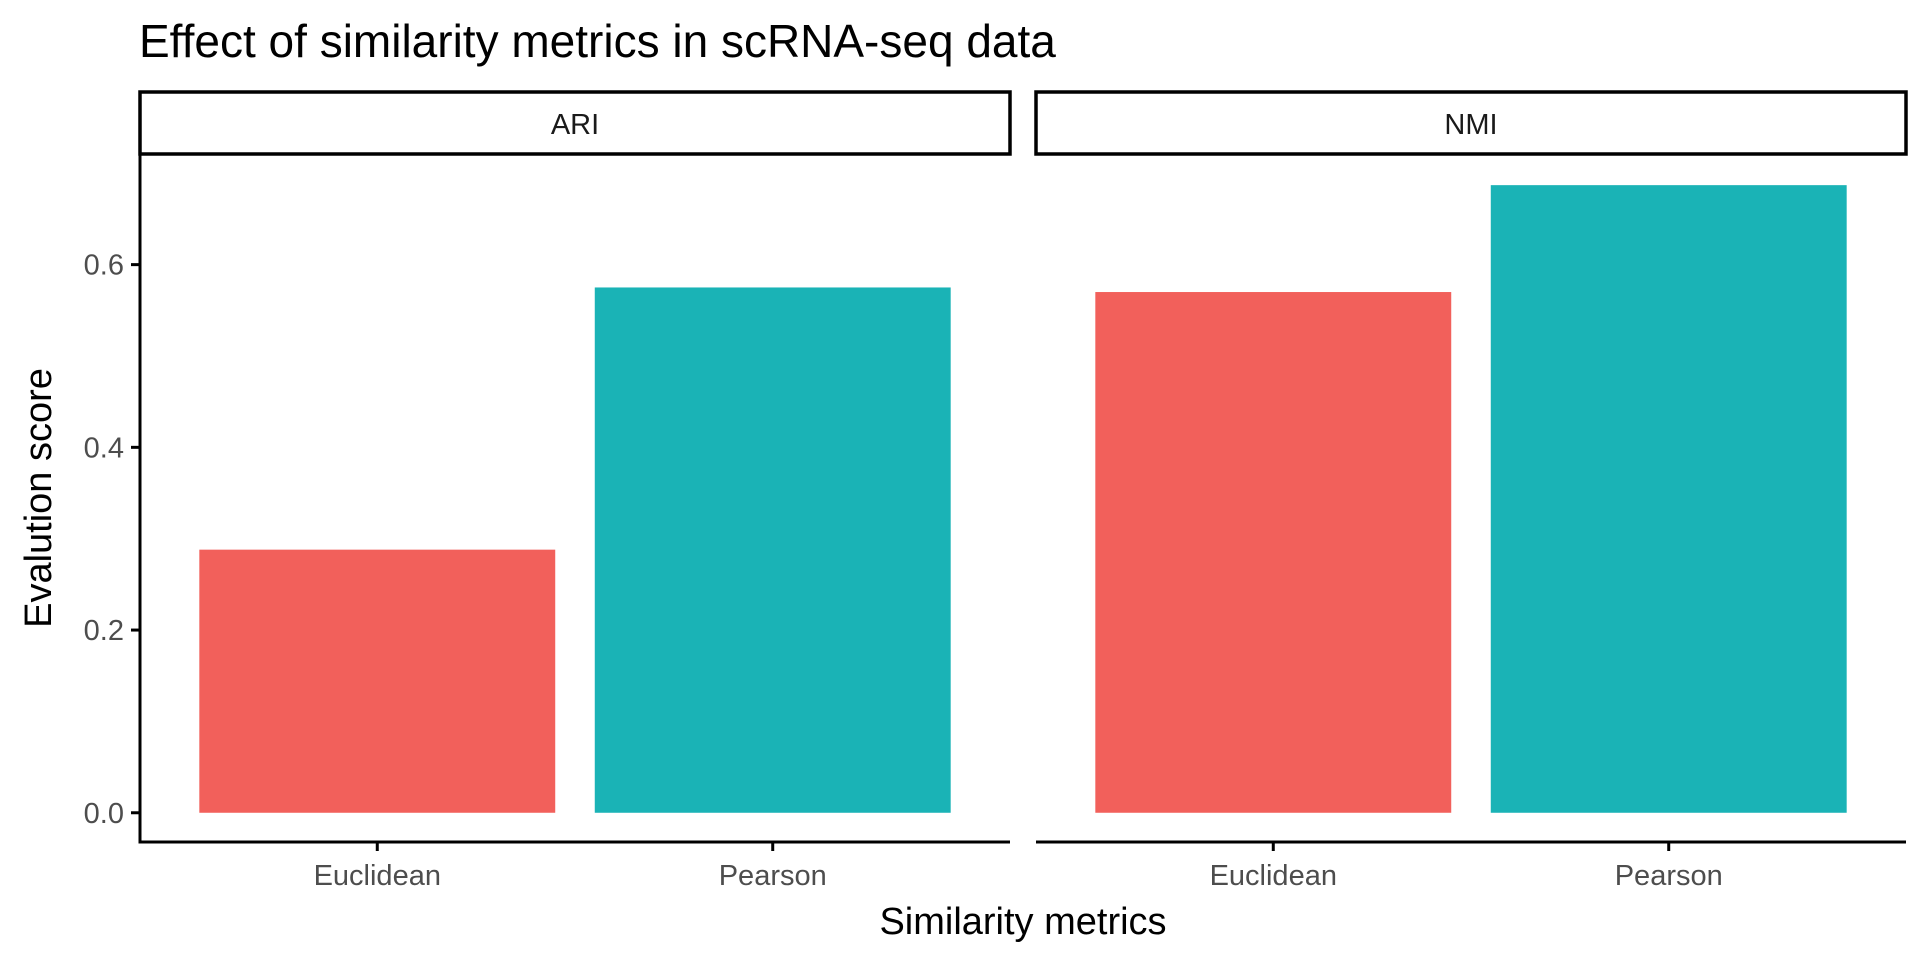 The image size is (1920, 960). Describe the element at coordinates (1273, 552) in the screenshot. I see `bar-nmi-euclidean` at that location.